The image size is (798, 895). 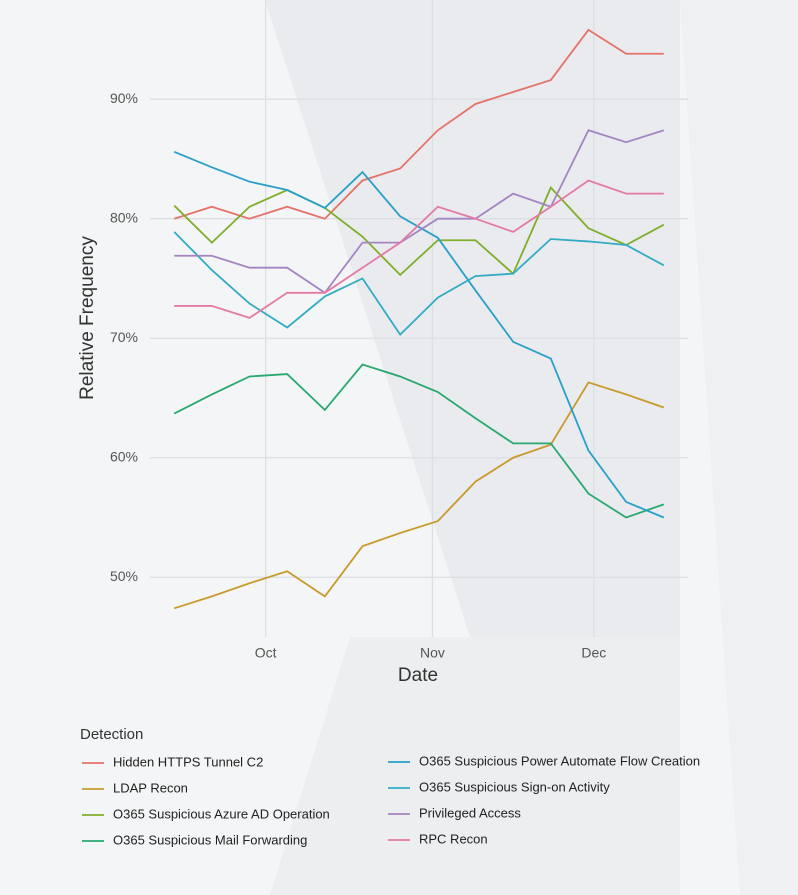 I want to click on y-tick-label: 70%, so click(x=124, y=337).